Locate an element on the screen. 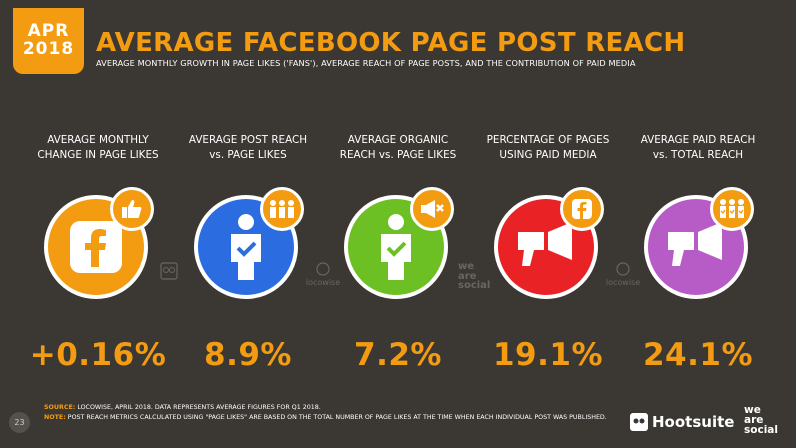 This screenshot has height=448, width=796. megaphone-cross-badge is located at coordinates (432, 209).